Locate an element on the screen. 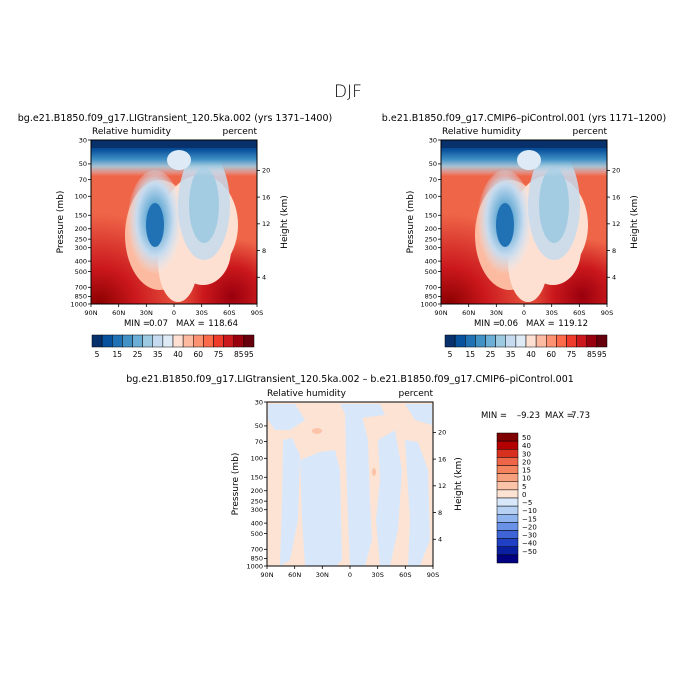 The image size is (700, 700). colorbar-label: 40 is located at coordinates (526, 446).